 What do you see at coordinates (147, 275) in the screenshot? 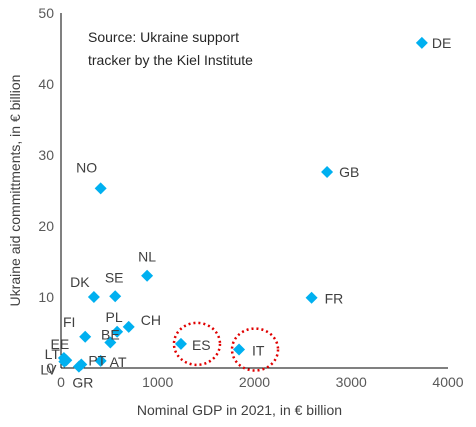
I see `point-nl` at bounding box center [147, 275].